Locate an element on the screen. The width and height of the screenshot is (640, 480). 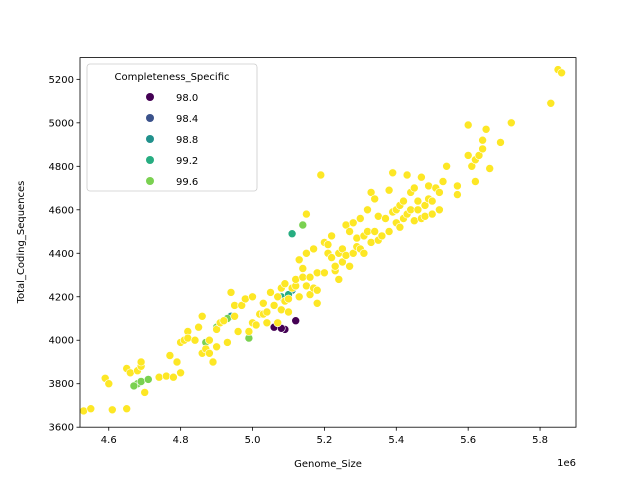
x-axis-label: Genome_Size is located at coordinates (328, 464).